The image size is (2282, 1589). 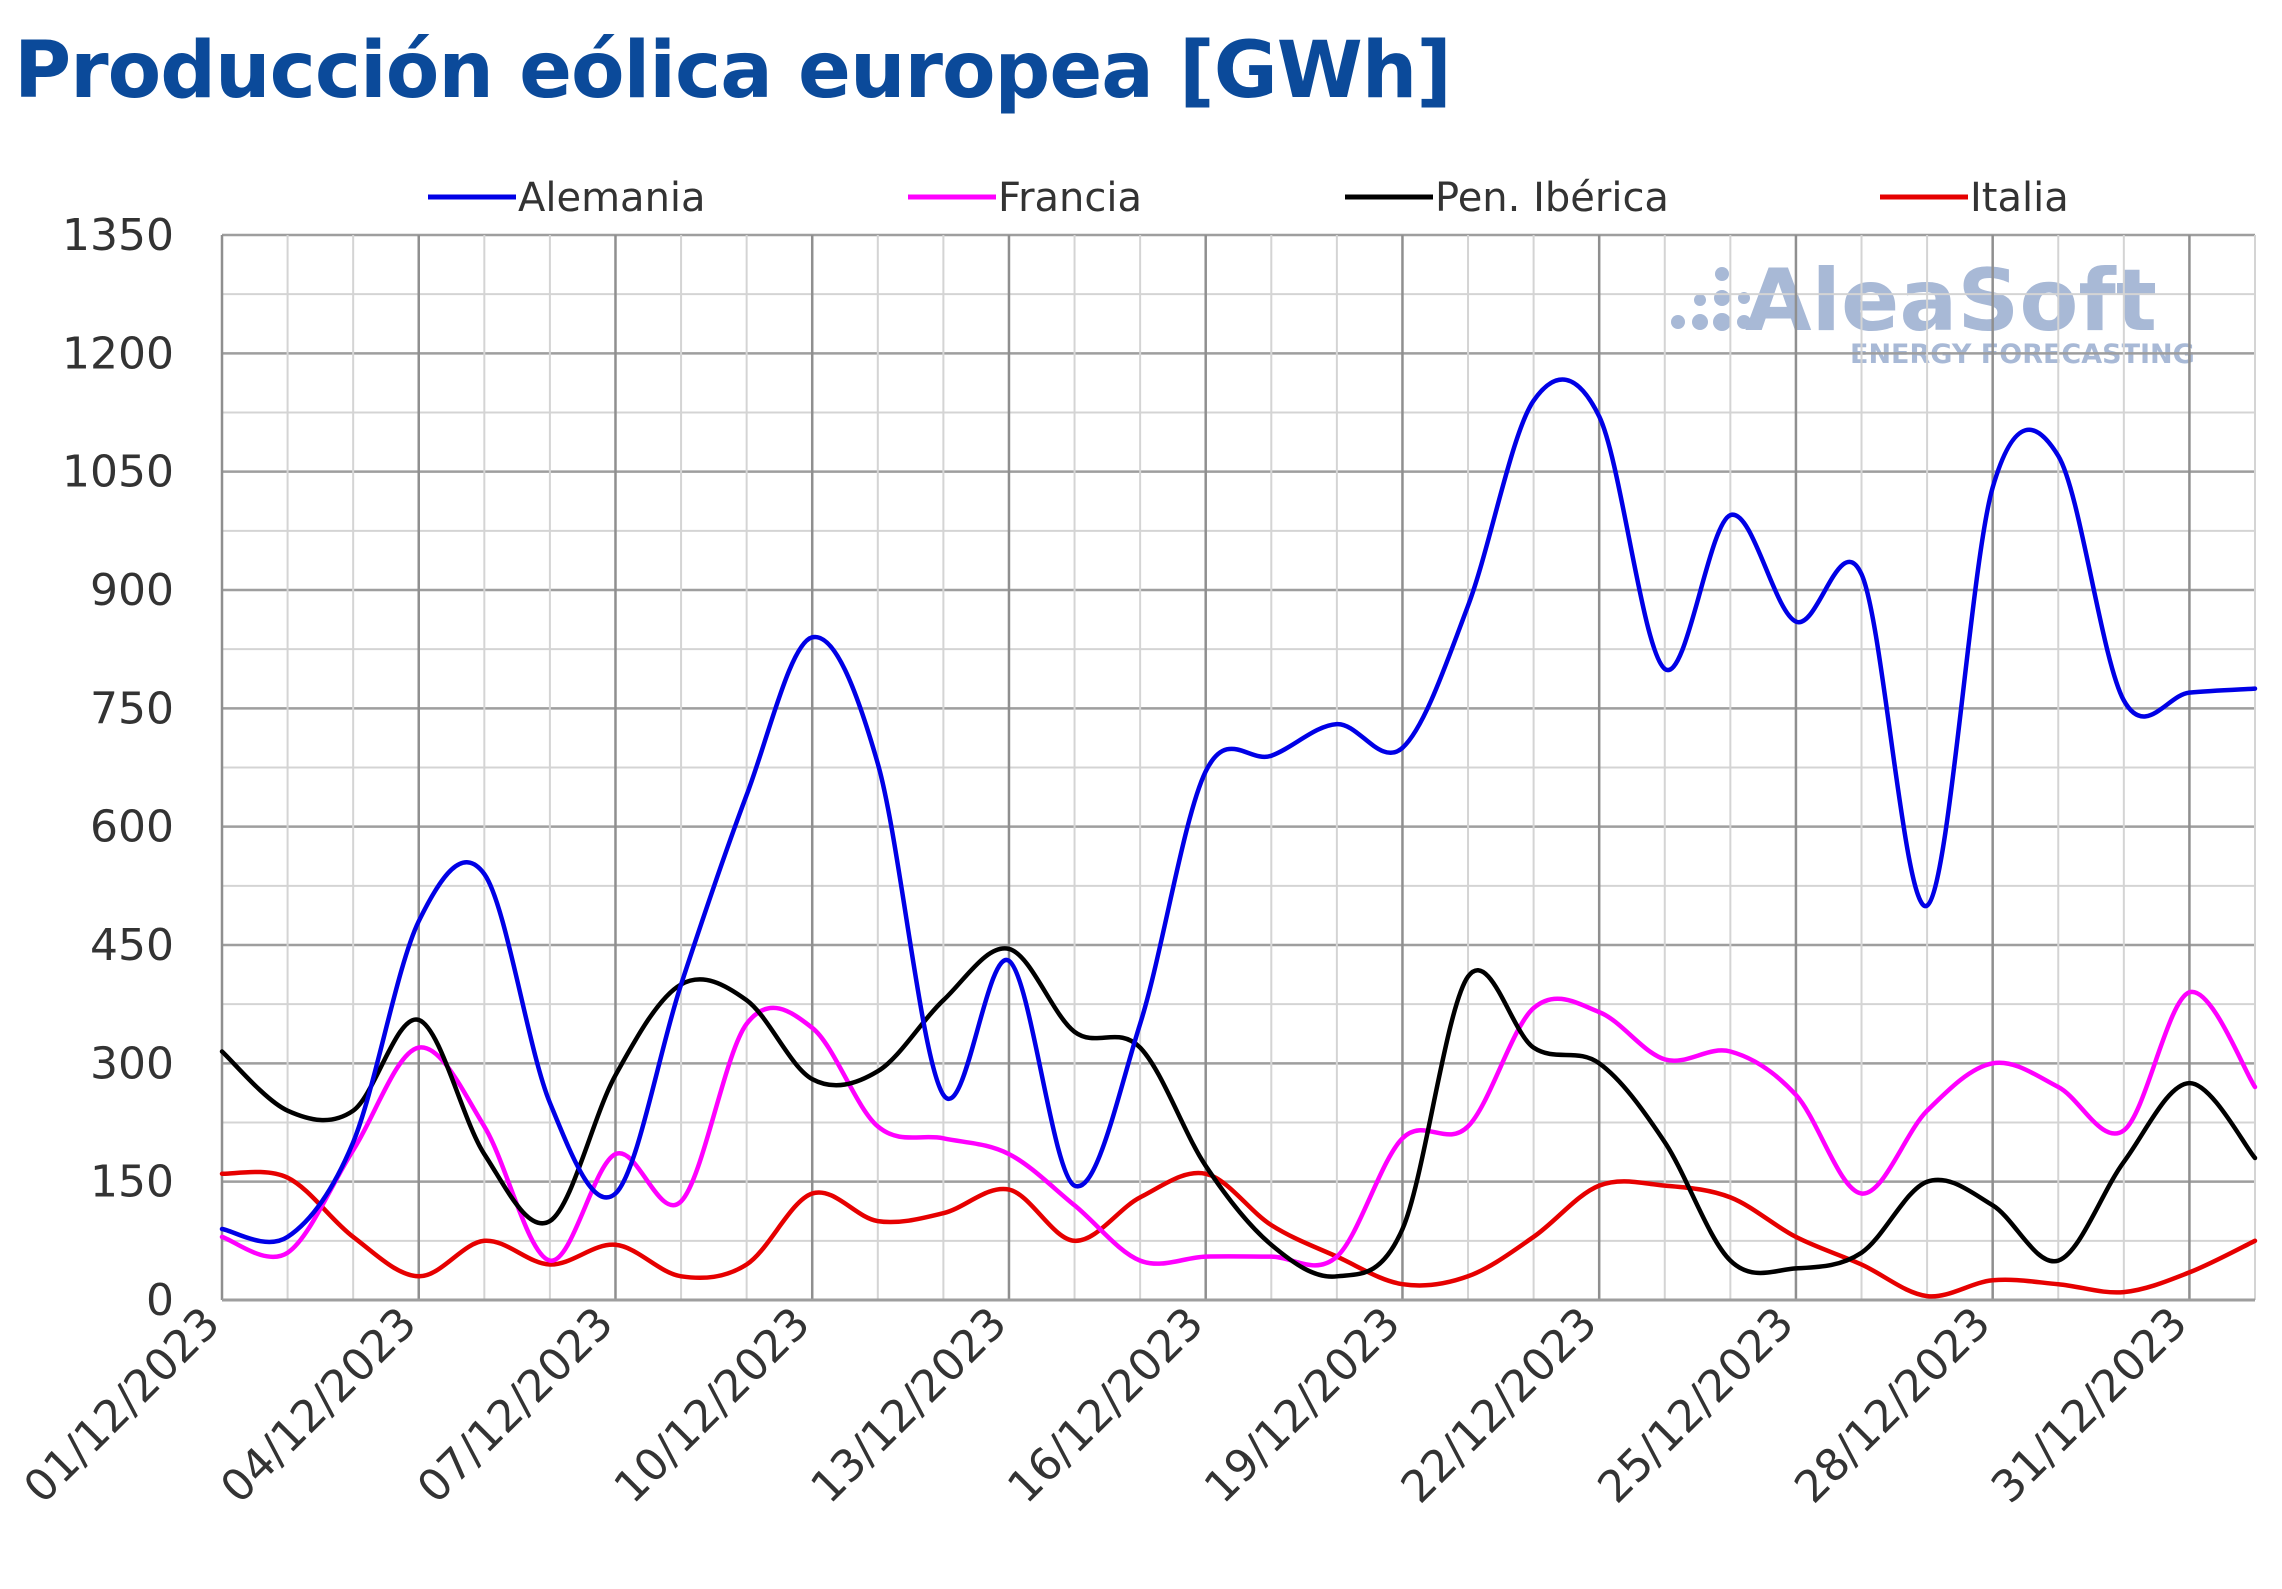 What do you see at coordinates (118, 353) in the screenshot?
I see `y-tick-label: 1200` at bounding box center [118, 353].